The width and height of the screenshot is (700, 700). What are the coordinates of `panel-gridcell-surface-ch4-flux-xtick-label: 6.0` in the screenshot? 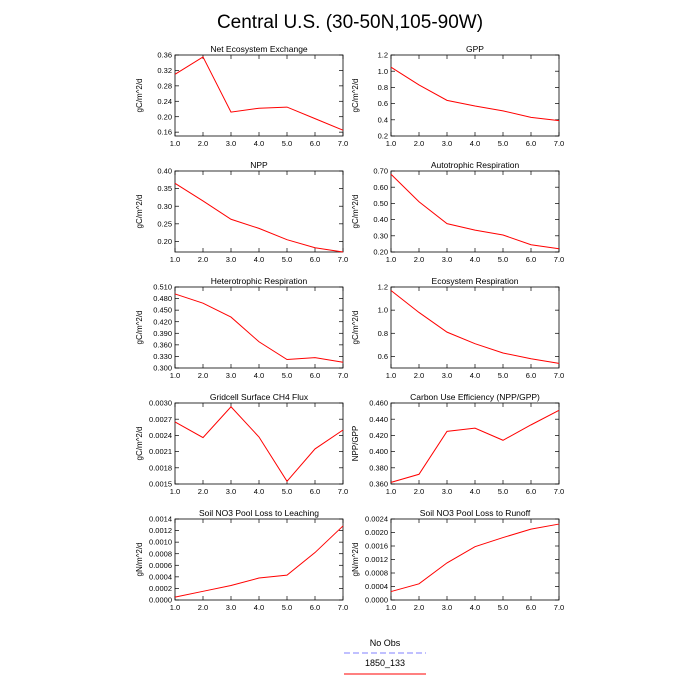 It's located at (315, 491).